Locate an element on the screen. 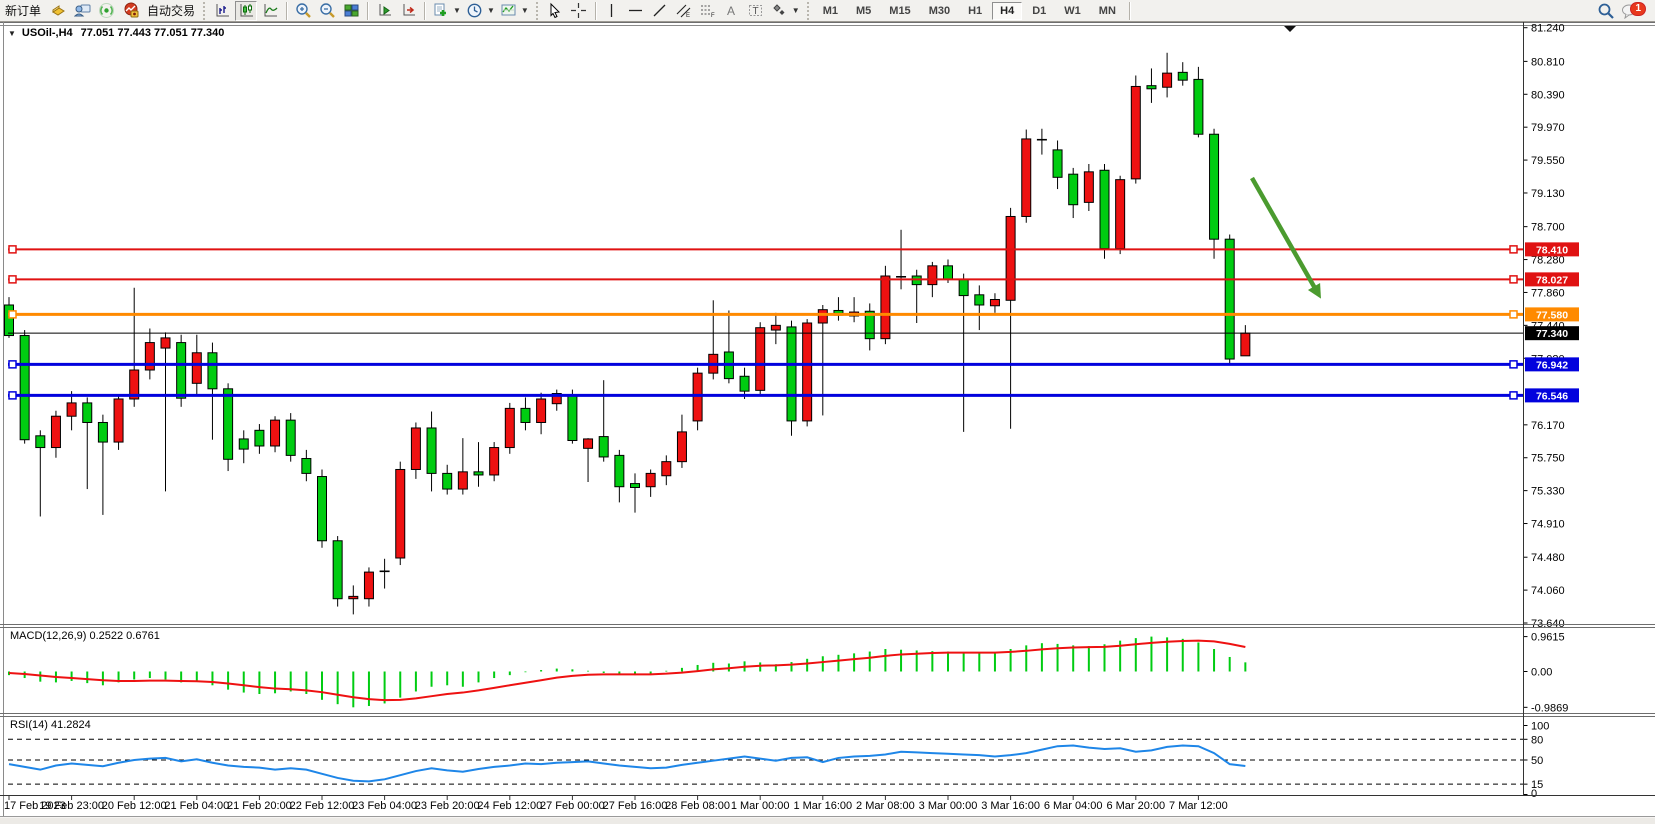 This screenshot has height=824, width=1655. candlestick-chart-button is located at coordinates (246, 10).